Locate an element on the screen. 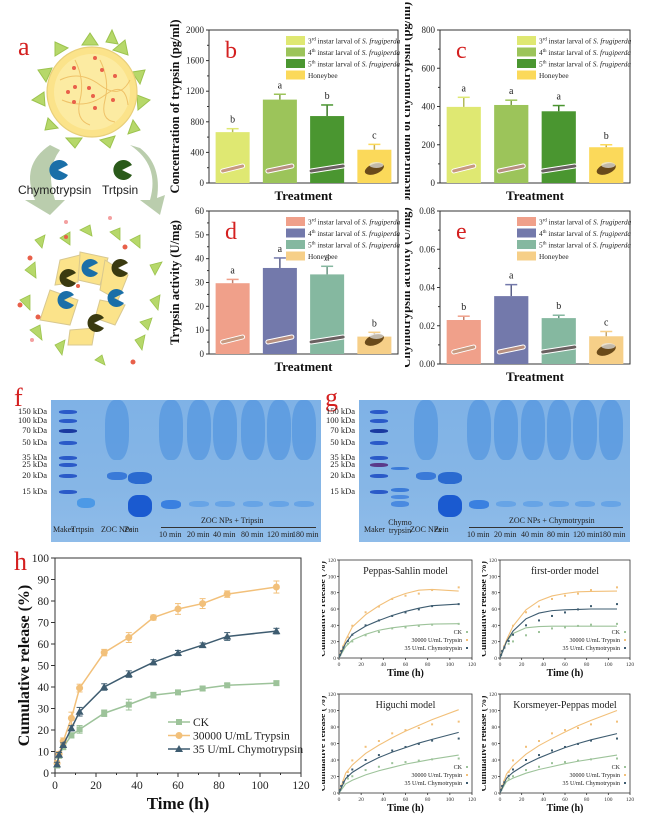  lane-label: Chymo trypsin is located at coordinates (400, 526).